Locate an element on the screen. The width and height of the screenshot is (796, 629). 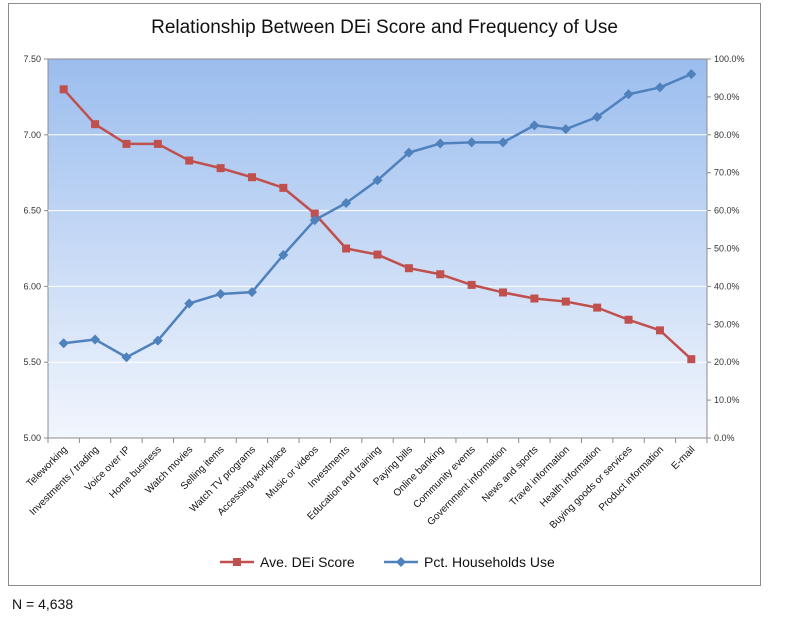
y-tick-label: 7.00 is located at coordinates (32, 135).